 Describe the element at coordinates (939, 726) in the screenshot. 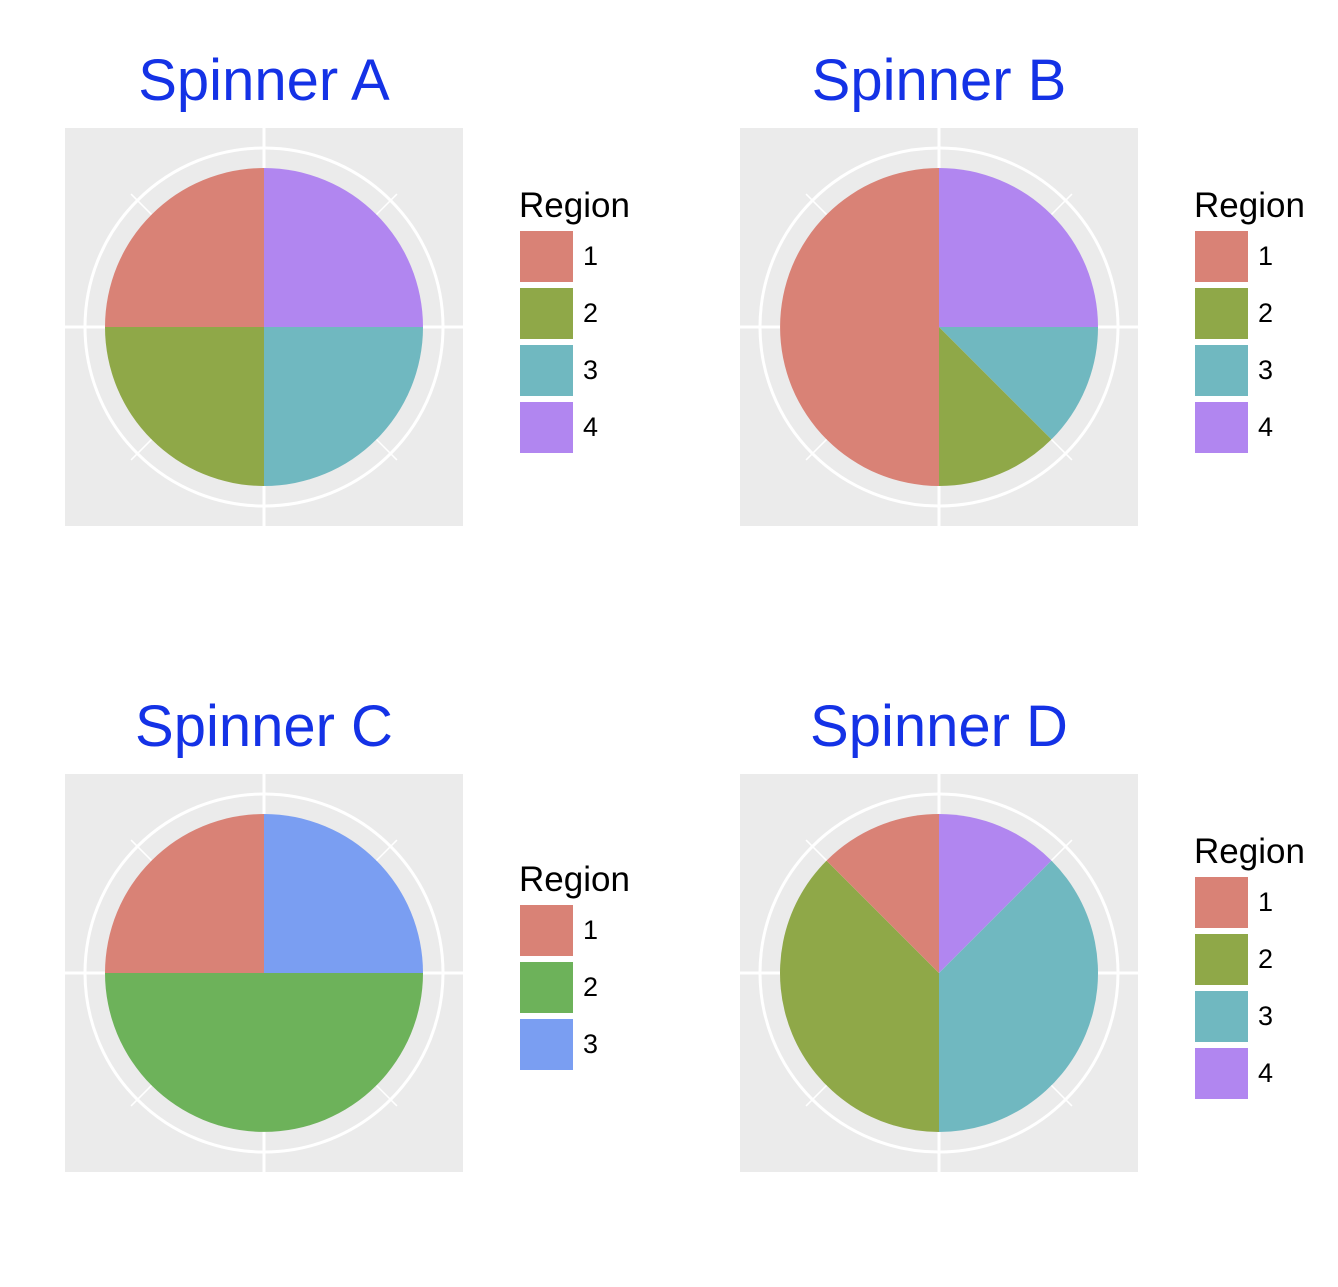

I see `chart-title: Spinner D` at that location.